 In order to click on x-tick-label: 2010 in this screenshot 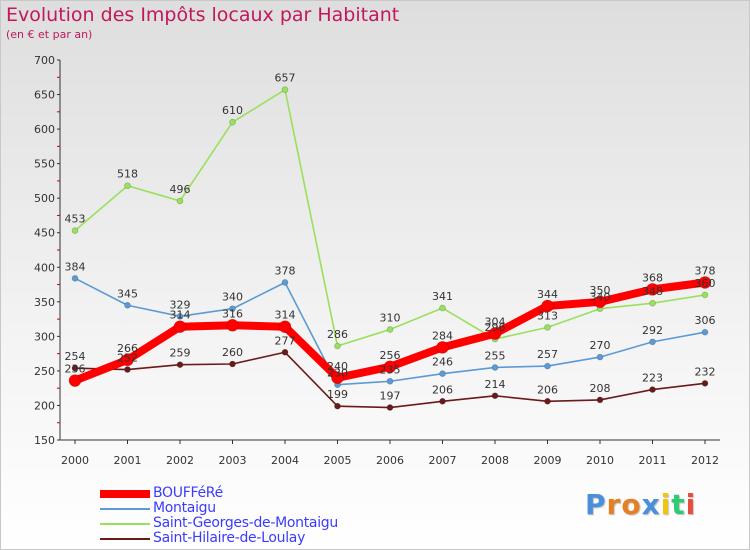, I will do `click(600, 460)`.